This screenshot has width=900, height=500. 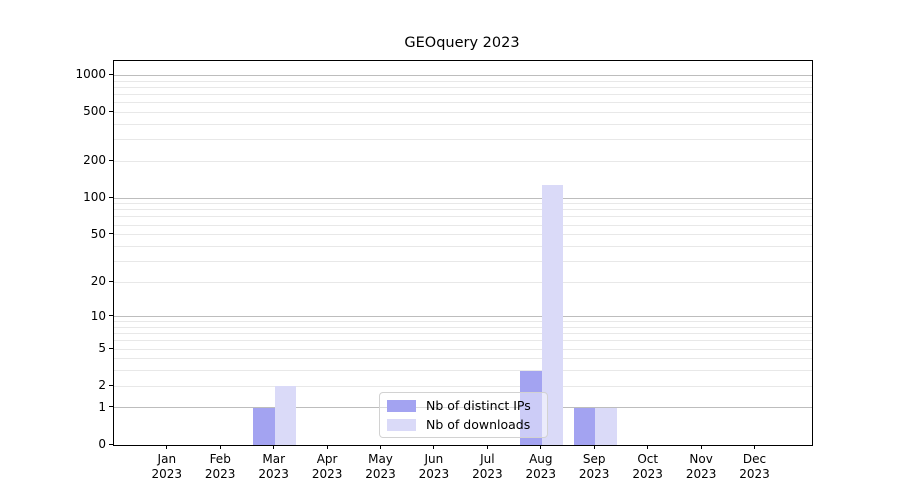 What do you see at coordinates (754, 459) in the screenshot?
I see `x-label-month: Dec` at bounding box center [754, 459].